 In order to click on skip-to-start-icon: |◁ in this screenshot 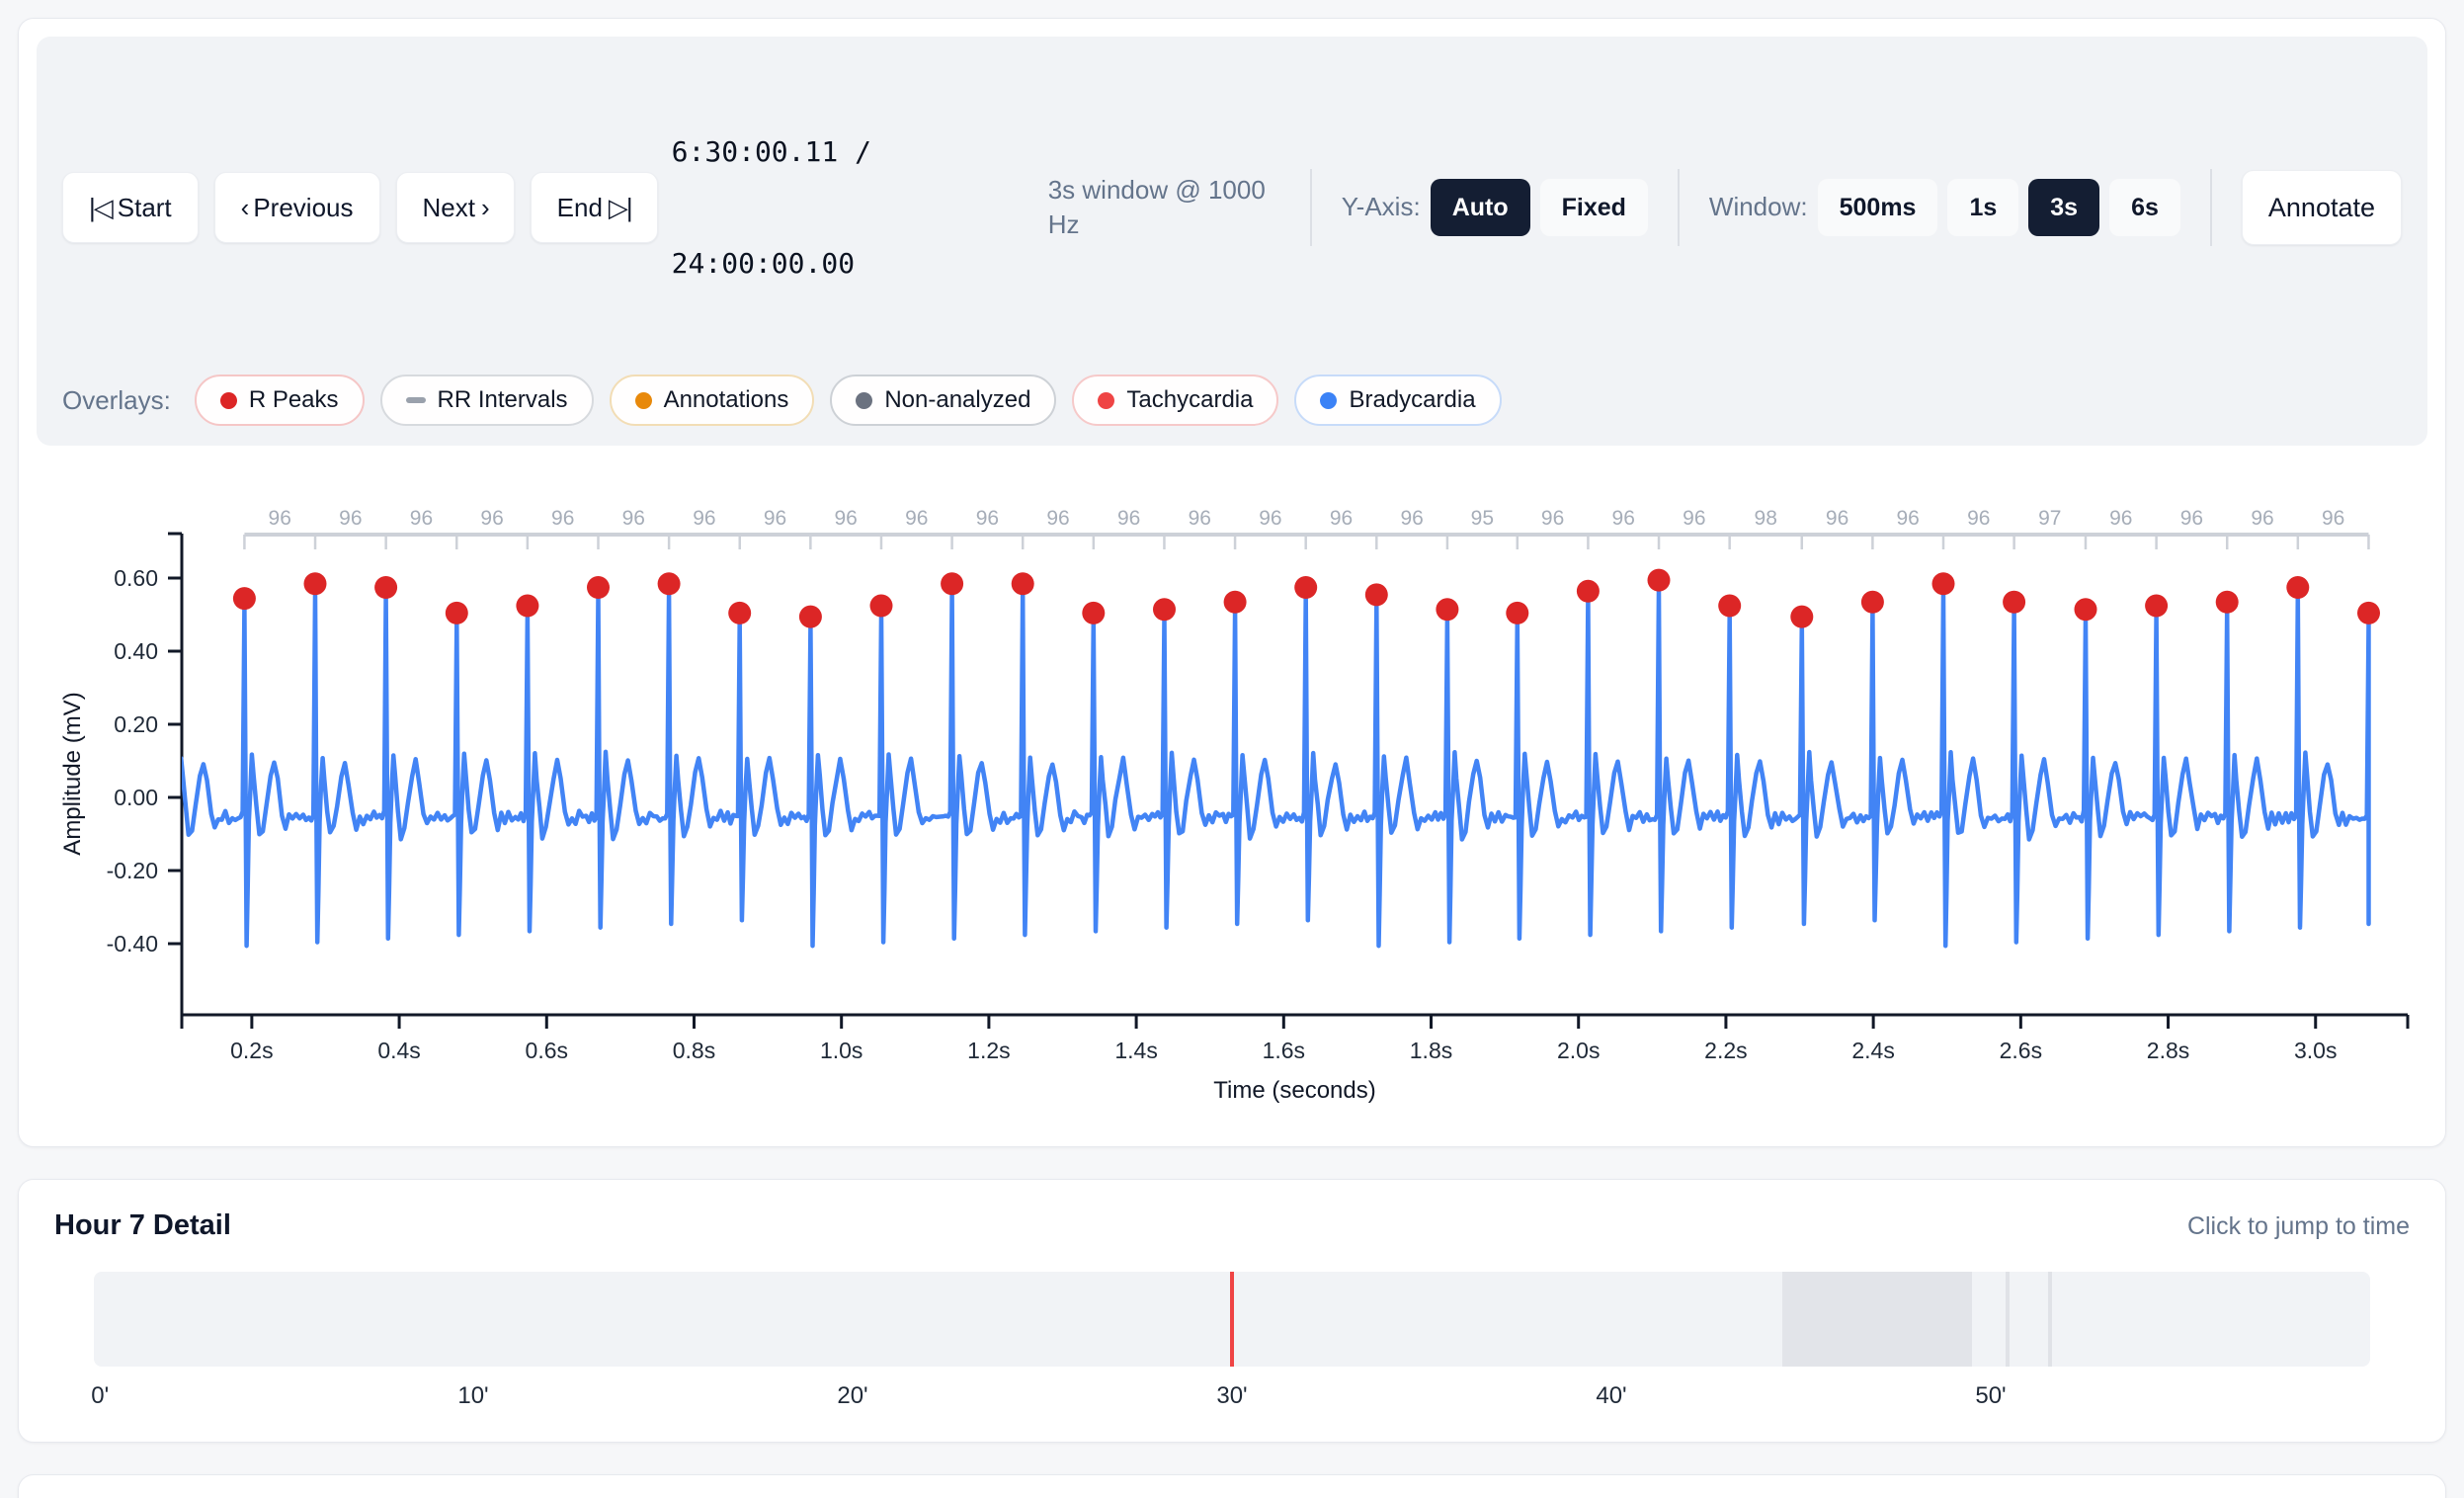, I will do `click(101, 207)`.